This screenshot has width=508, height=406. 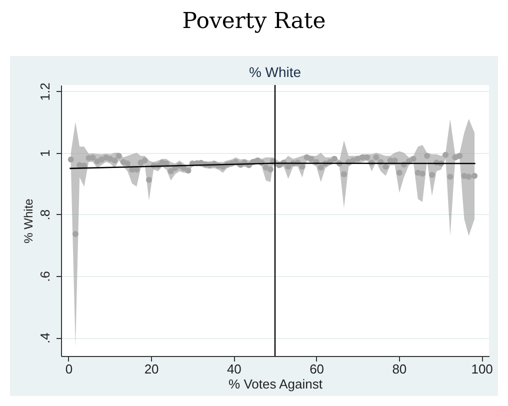 What do you see at coordinates (482, 369) in the screenshot?
I see `x-tick-label: 100` at bounding box center [482, 369].